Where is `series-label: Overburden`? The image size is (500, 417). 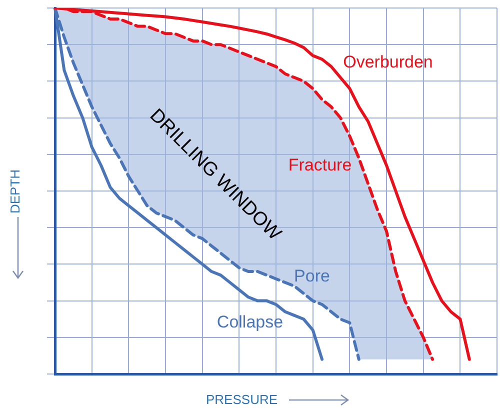 series-label: Overburden is located at coordinates (388, 62).